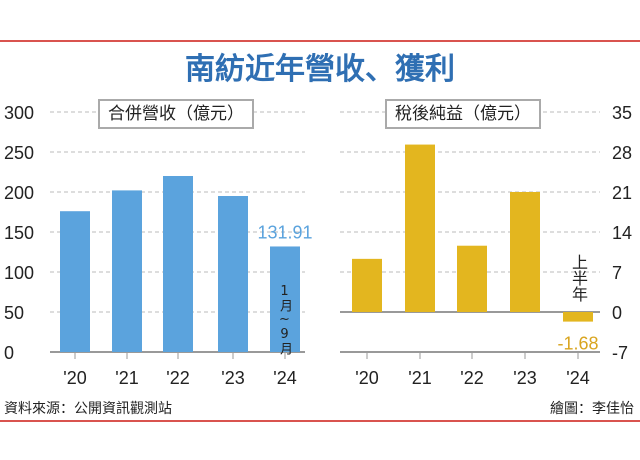  I want to click on top-rule, so click(320, 41).